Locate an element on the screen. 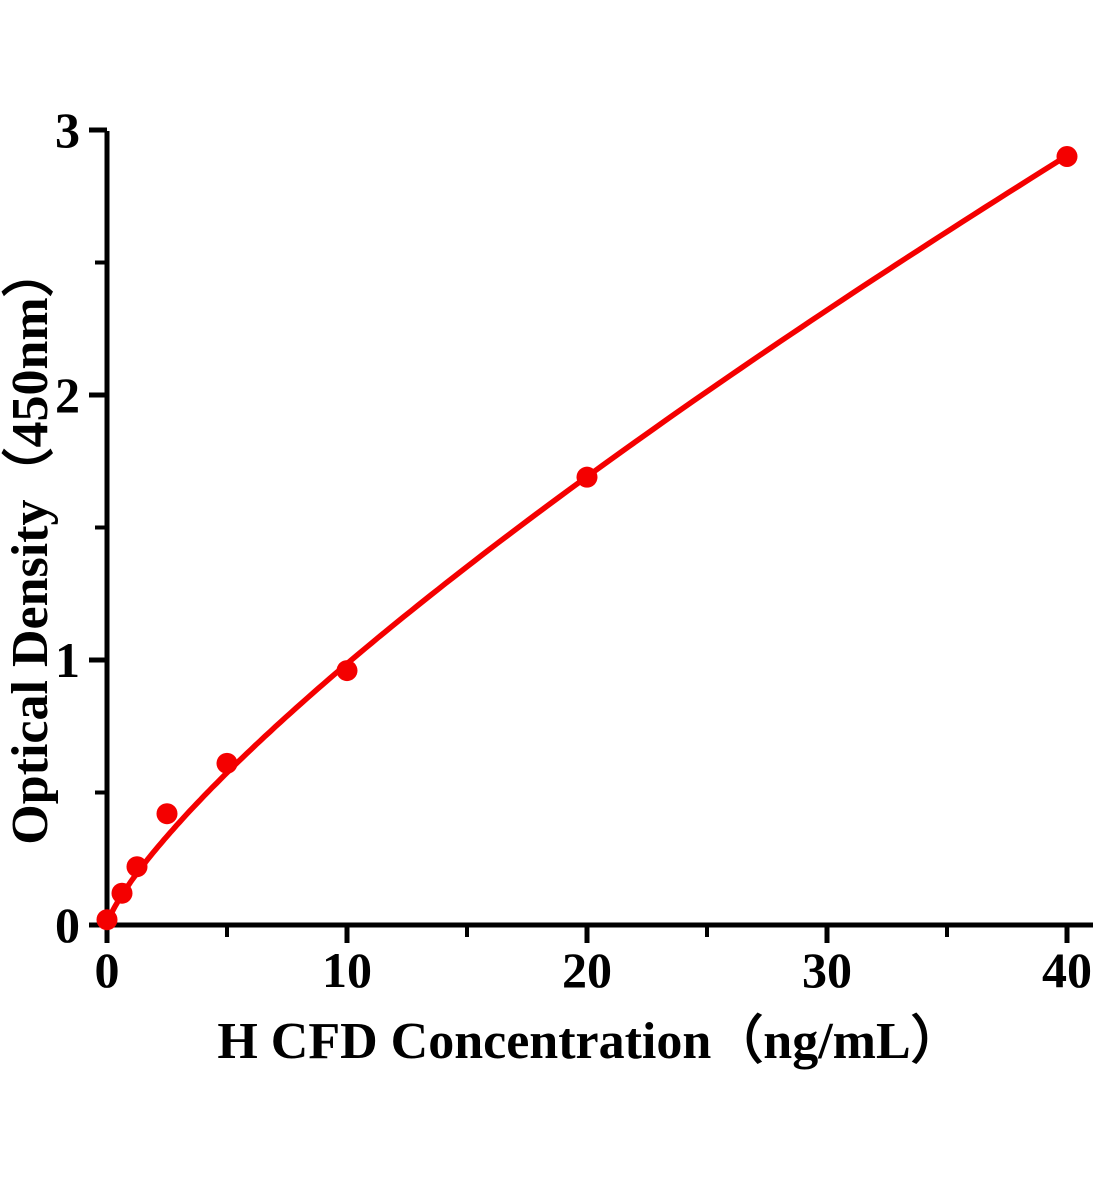 This screenshot has width=1104, height=1200. y-tick-label: 3 is located at coordinates (67, 130).